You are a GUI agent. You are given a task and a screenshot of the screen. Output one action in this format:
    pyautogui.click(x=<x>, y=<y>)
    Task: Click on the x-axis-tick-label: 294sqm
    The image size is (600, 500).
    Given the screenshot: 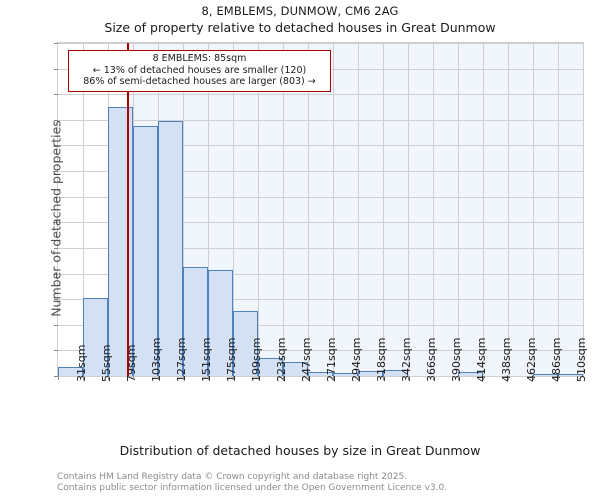 What is the action you would take?
    pyautogui.click(x=356, y=359)
    